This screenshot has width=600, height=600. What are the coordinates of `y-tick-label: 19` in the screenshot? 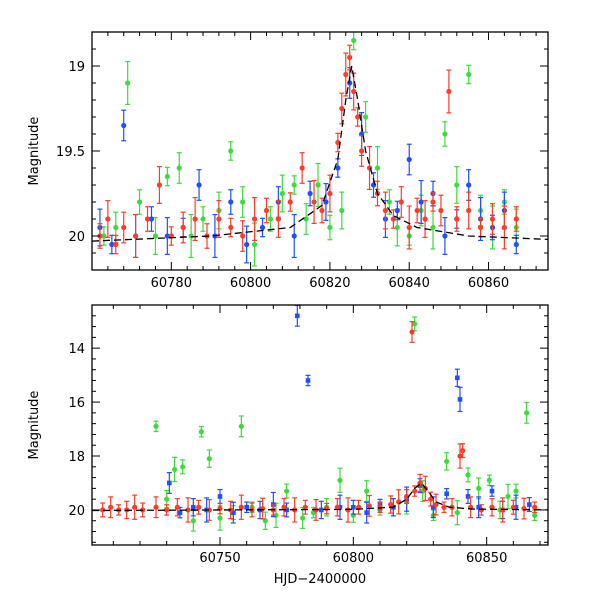 It's located at (76, 67).